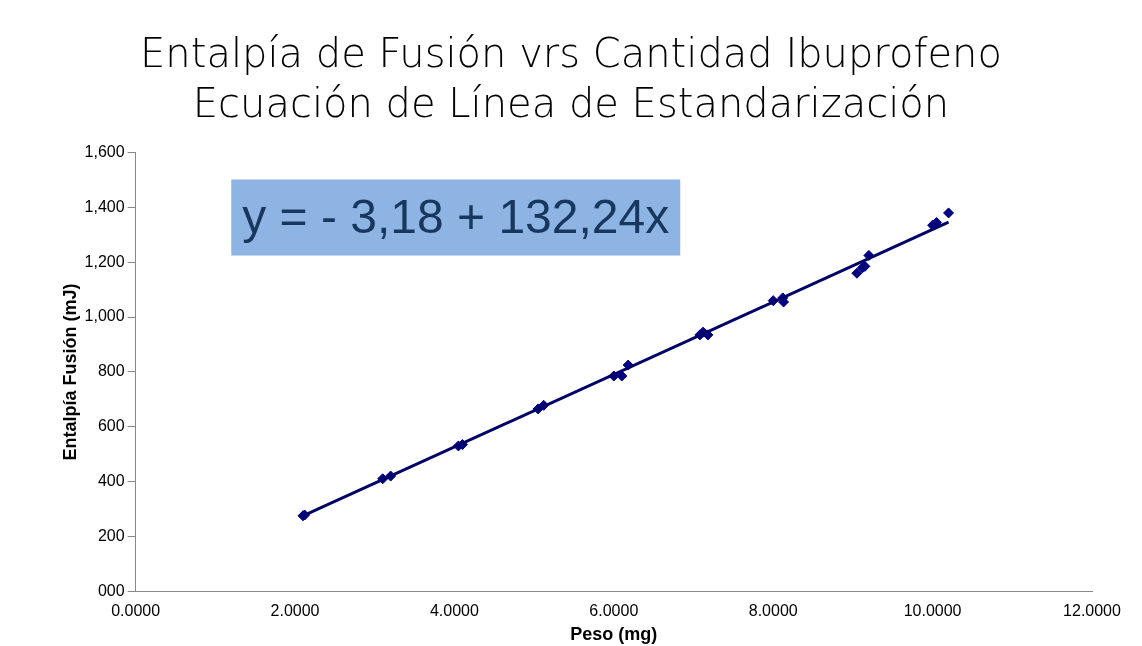 The height and width of the screenshot is (646, 1142). Describe the element at coordinates (295, 611) in the screenshot. I see `x-tick-label: 2.0000` at that location.